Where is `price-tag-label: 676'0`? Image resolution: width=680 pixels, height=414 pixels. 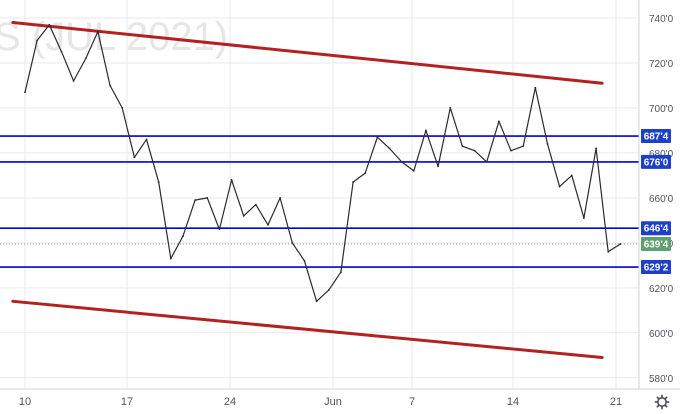 price-tag-label: 676'0 is located at coordinates (656, 162).